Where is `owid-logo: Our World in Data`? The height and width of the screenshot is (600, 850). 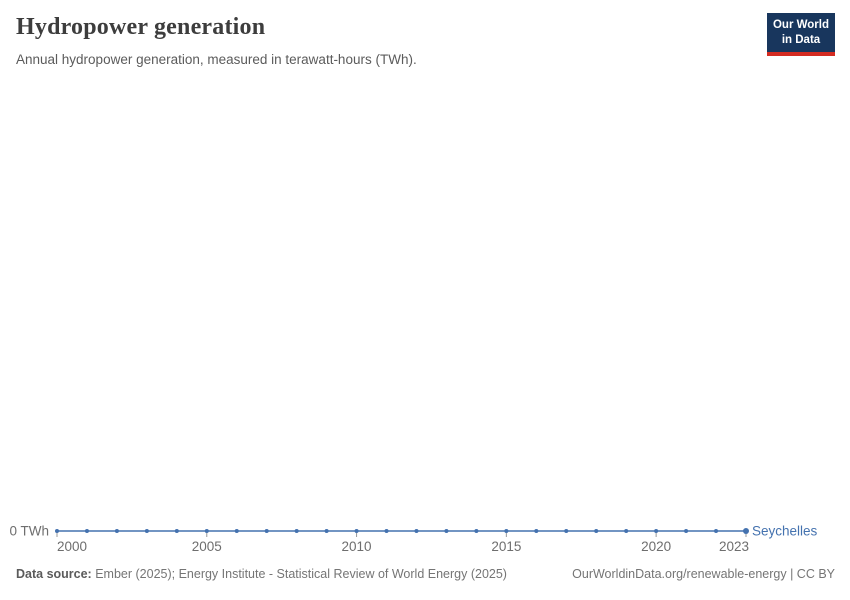 owid-logo: Our World in Data is located at coordinates (801, 34).